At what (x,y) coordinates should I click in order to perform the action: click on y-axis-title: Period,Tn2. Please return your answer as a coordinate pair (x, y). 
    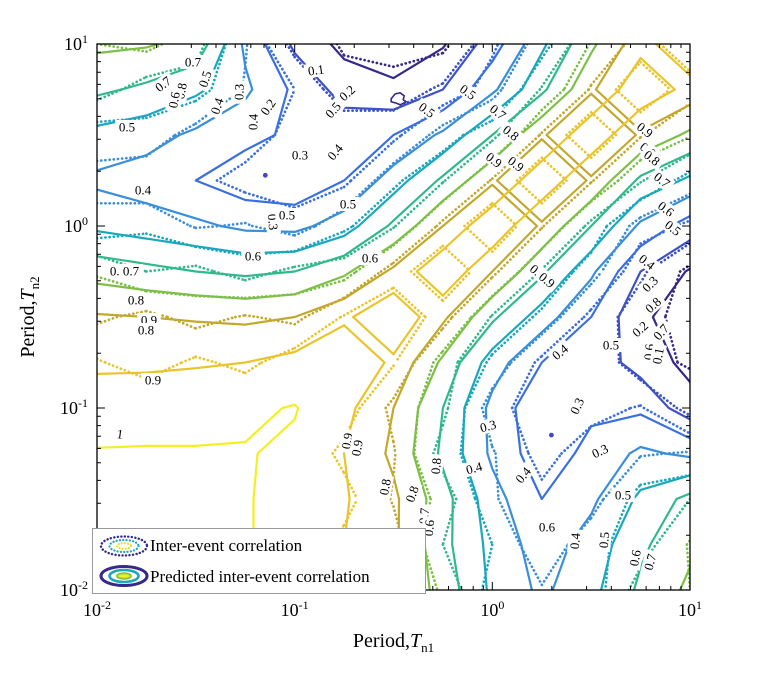
    Looking at the image, I should click on (30, 316).